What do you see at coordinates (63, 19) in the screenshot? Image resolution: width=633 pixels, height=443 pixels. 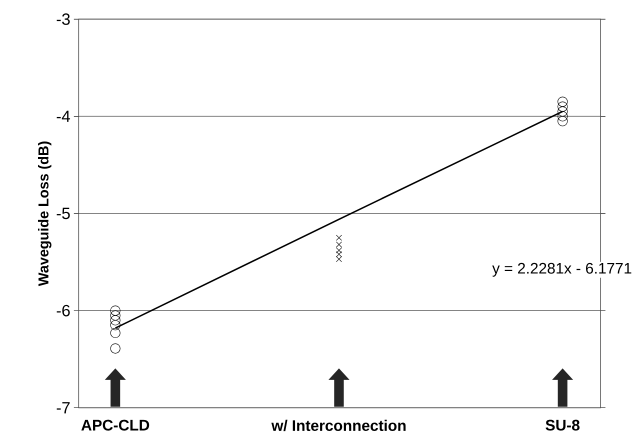 I see `y-tick-label: -3` at bounding box center [63, 19].